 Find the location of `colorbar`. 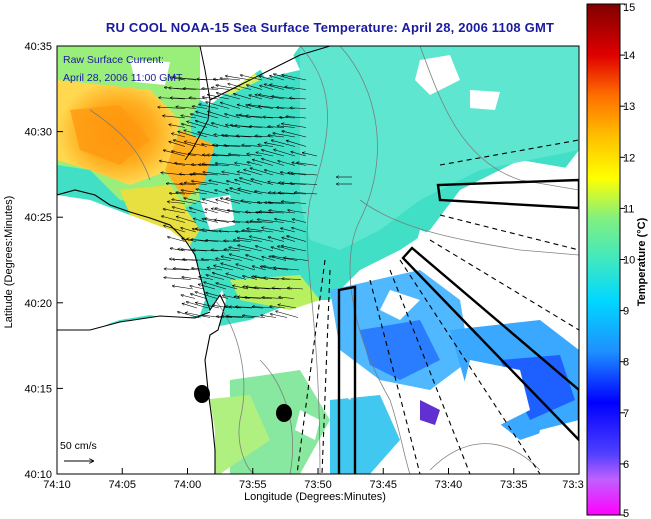

colorbar is located at coordinates (603, 259).